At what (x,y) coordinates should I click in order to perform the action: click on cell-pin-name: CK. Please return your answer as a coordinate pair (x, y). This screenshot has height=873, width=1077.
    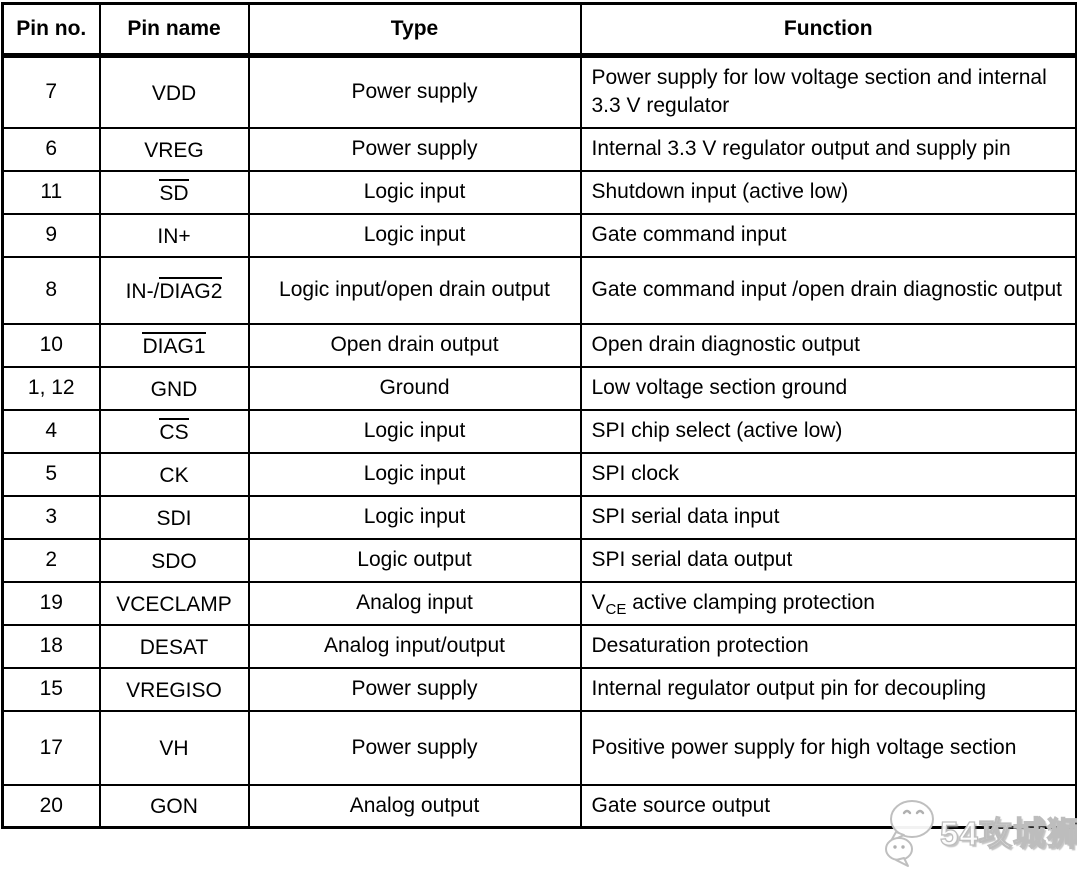
    Looking at the image, I should click on (174, 474).